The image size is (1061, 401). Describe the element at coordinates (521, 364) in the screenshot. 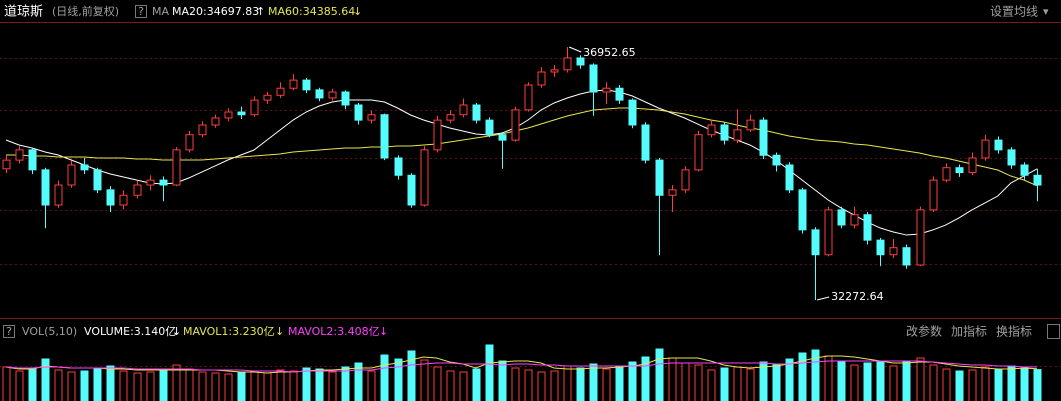

I see `mavol-line` at that location.